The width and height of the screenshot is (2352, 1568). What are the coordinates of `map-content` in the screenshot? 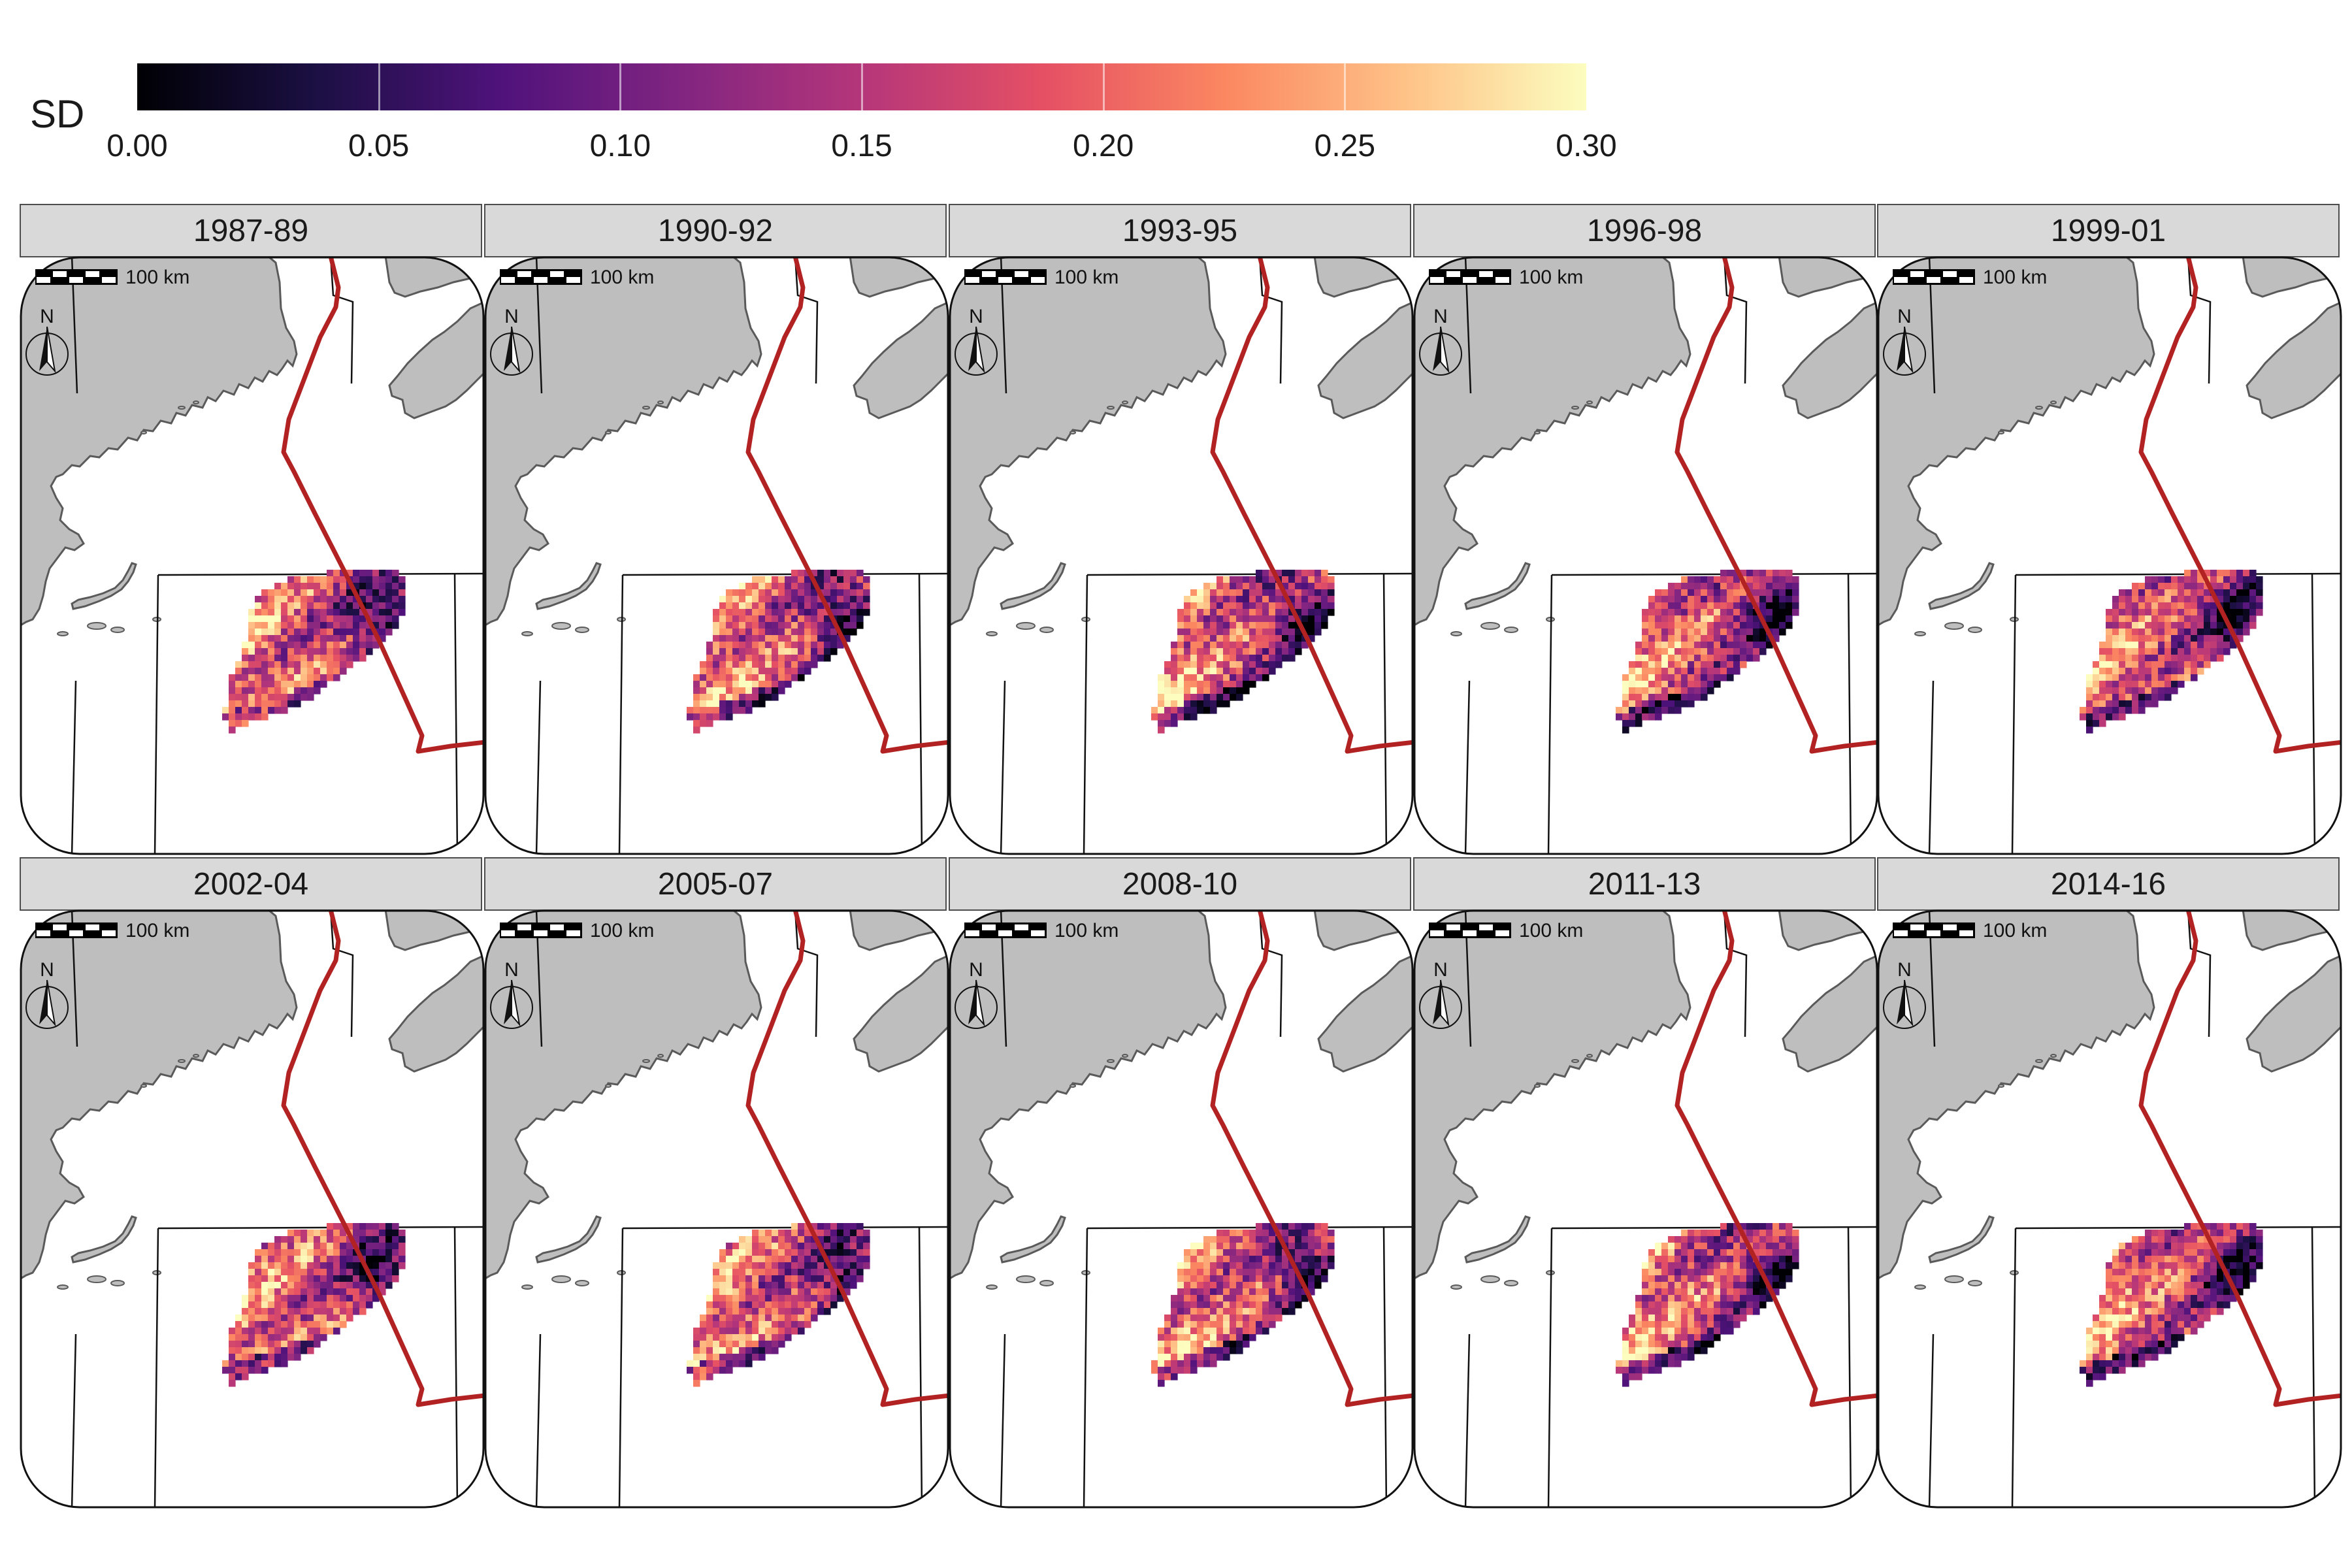 It's located at (252, 1209).